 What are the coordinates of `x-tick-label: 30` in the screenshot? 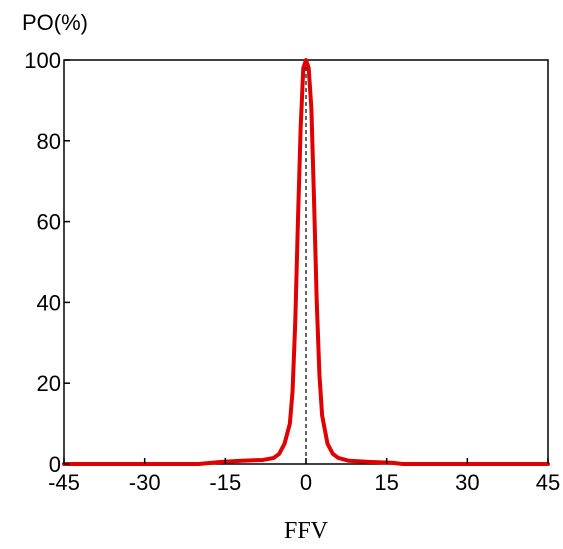 It's located at (467, 482).